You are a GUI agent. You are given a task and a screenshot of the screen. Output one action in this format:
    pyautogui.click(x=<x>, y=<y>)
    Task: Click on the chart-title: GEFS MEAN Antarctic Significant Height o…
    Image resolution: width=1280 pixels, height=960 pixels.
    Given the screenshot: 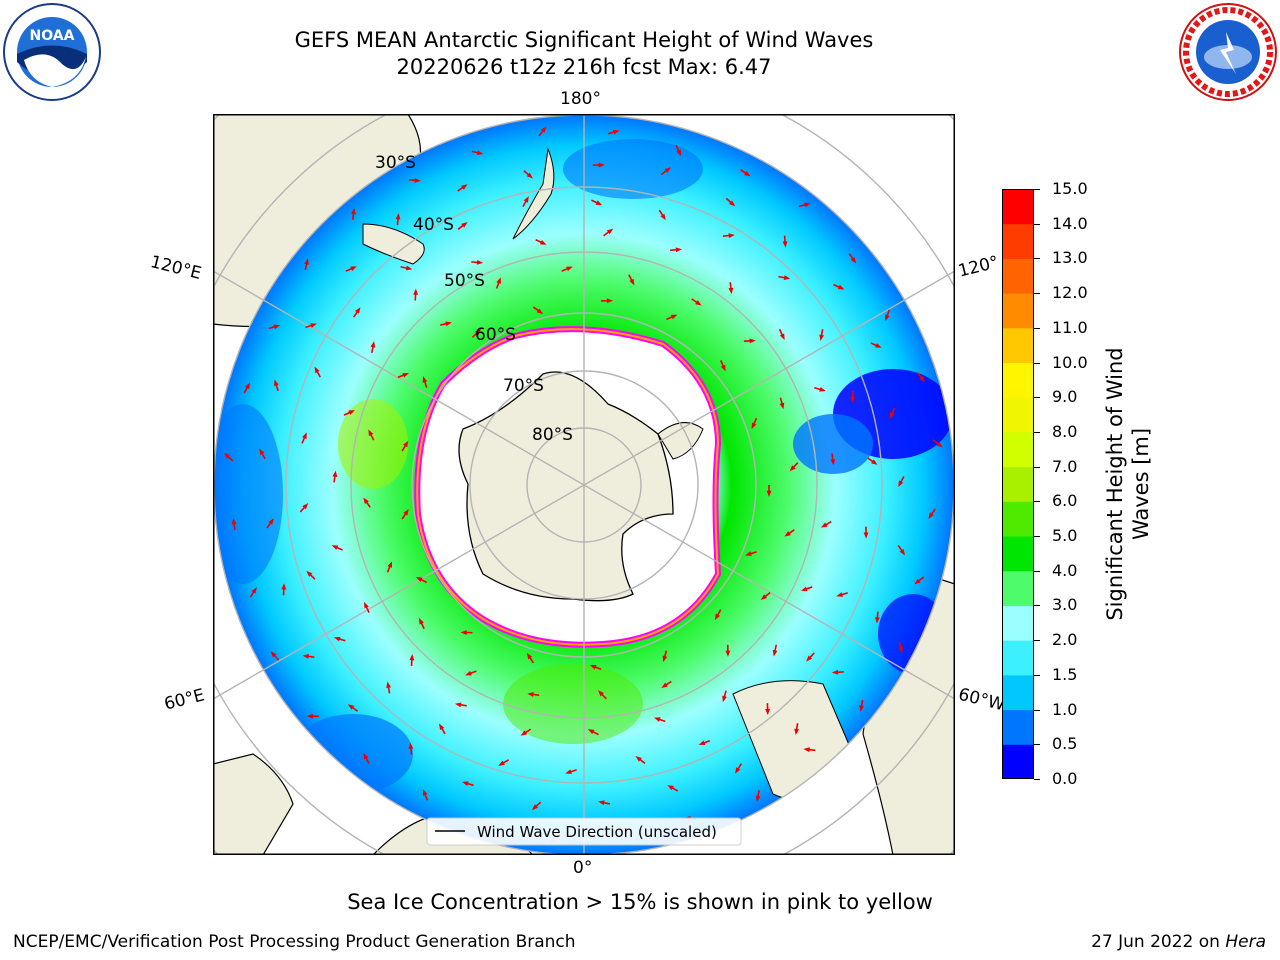 What is the action you would take?
    pyautogui.click(x=584, y=40)
    